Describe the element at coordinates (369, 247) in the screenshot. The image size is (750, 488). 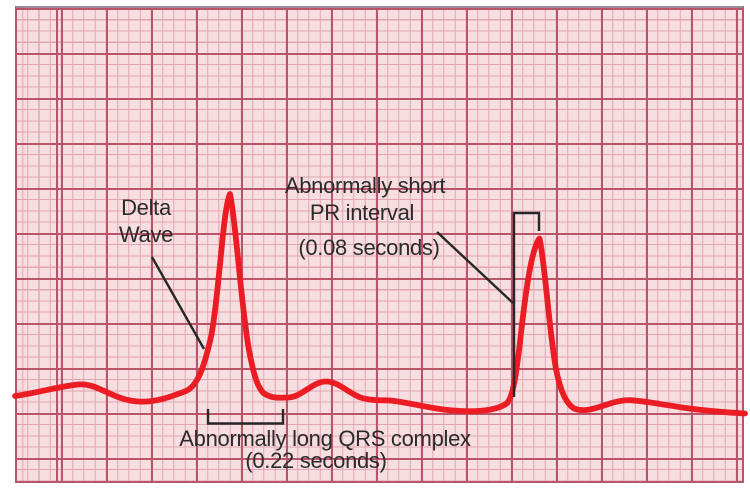
I see `pr-interval-label-line3: (0.08 seconds)` at that location.